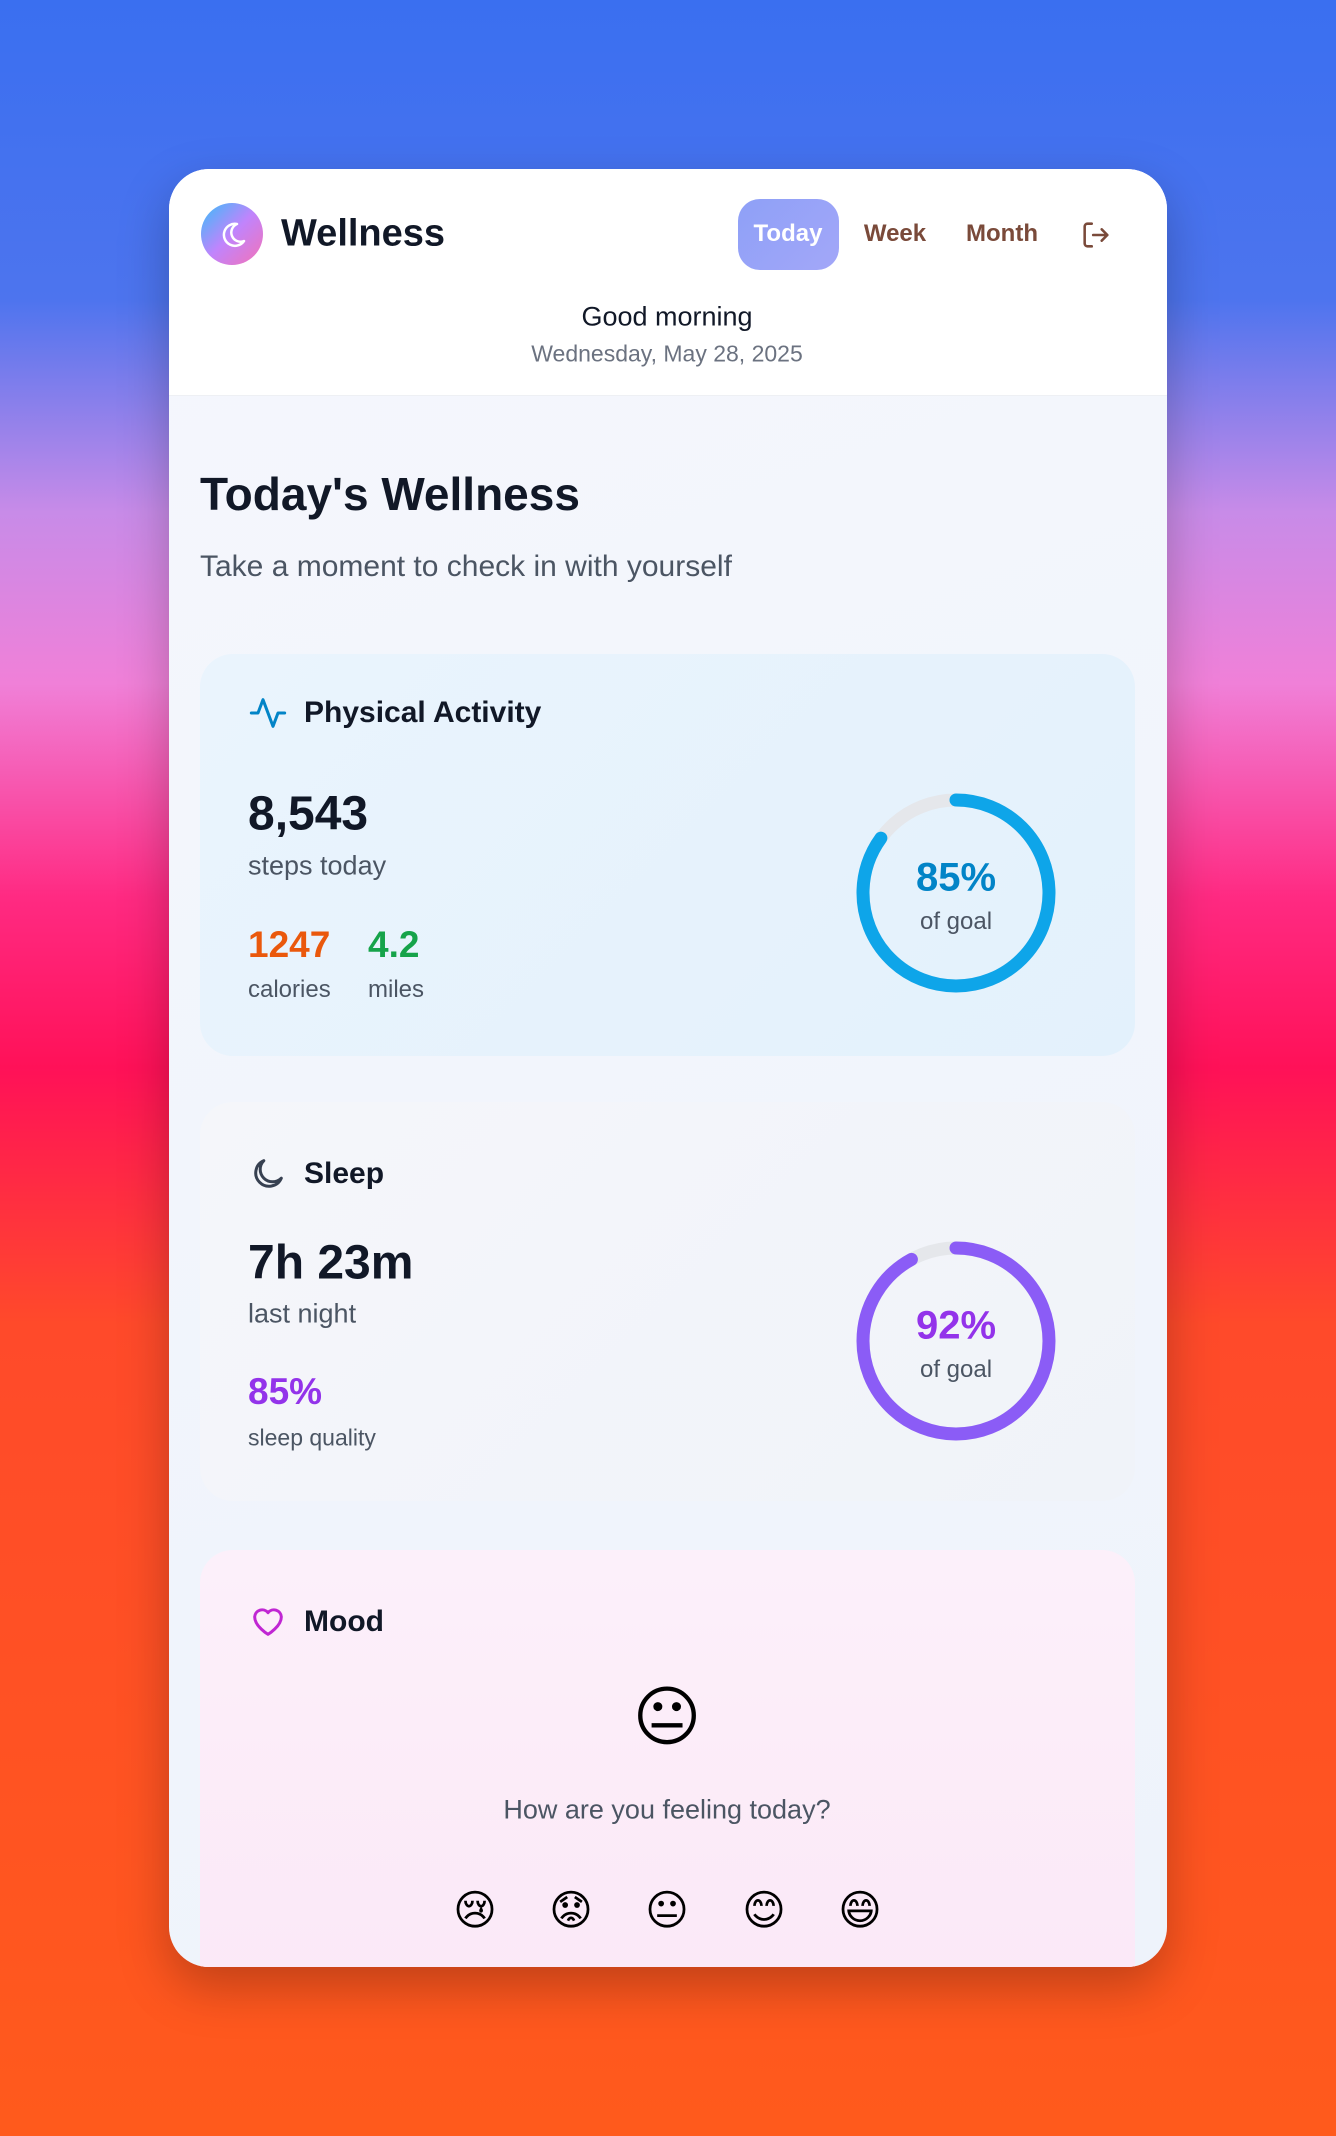  What do you see at coordinates (394, 944) in the screenshot?
I see `miles: 4.2` at bounding box center [394, 944].